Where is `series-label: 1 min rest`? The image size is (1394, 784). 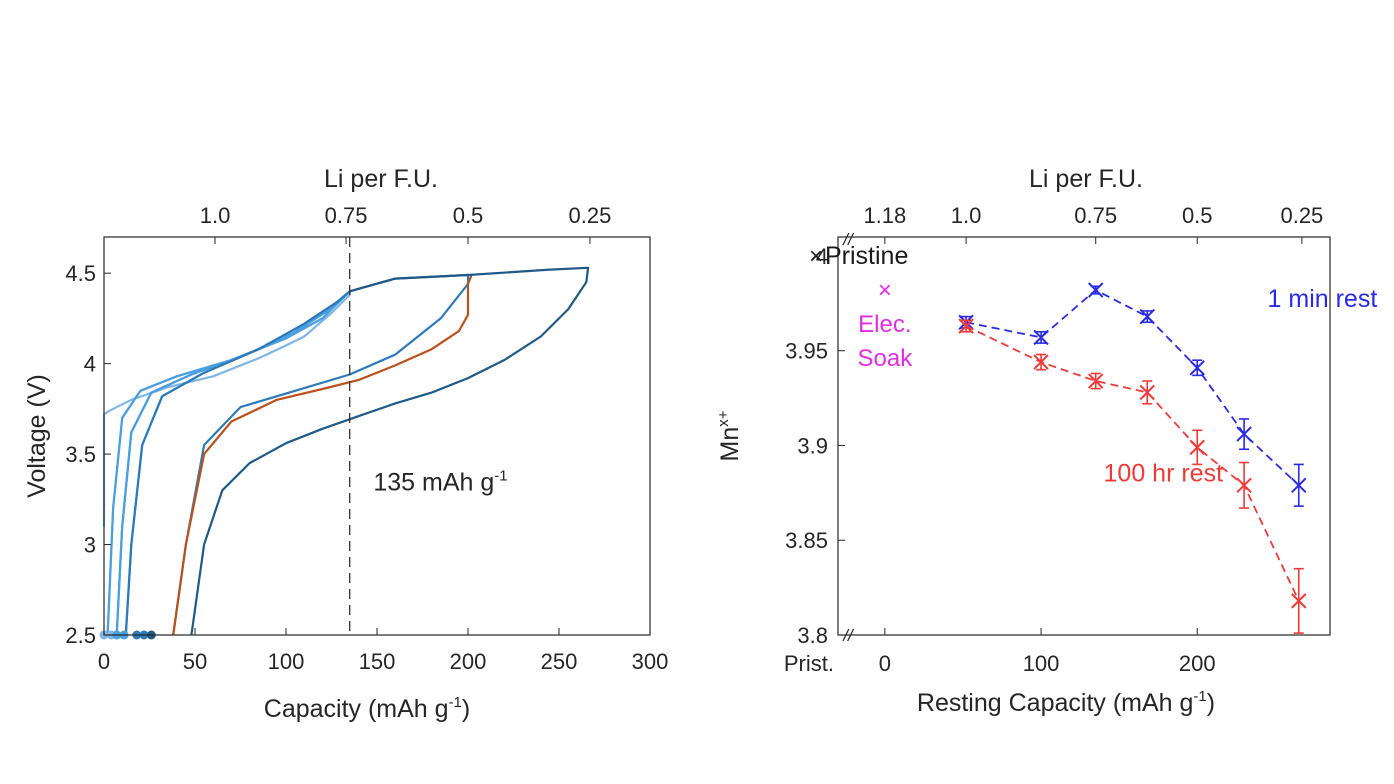 series-label: 1 min rest is located at coordinates (1323, 299).